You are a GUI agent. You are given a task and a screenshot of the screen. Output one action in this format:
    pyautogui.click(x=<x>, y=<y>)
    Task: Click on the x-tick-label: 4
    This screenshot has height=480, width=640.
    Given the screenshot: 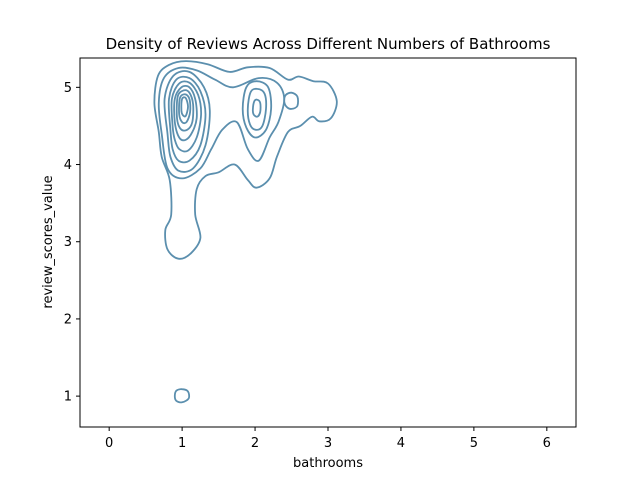 What is the action you would take?
    pyautogui.click(x=401, y=443)
    